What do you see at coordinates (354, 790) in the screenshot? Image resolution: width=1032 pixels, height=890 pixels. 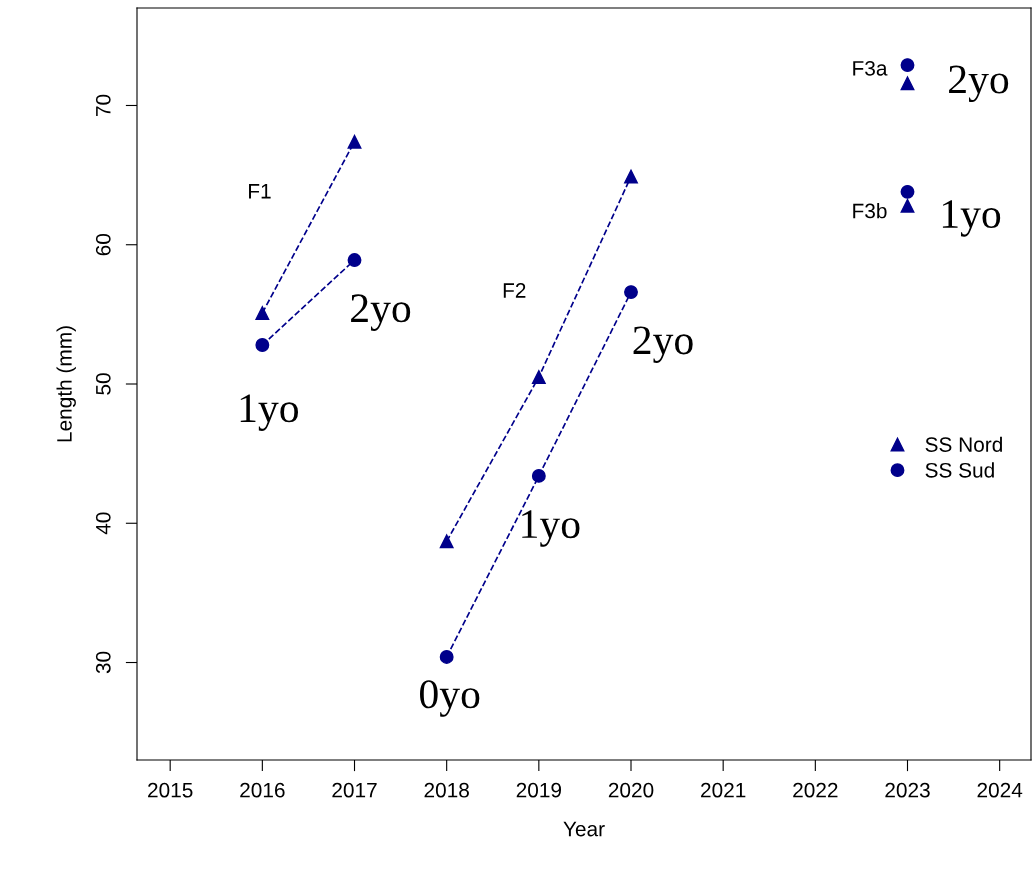 I see `x-tick-label: 2017` at bounding box center [354, 790].